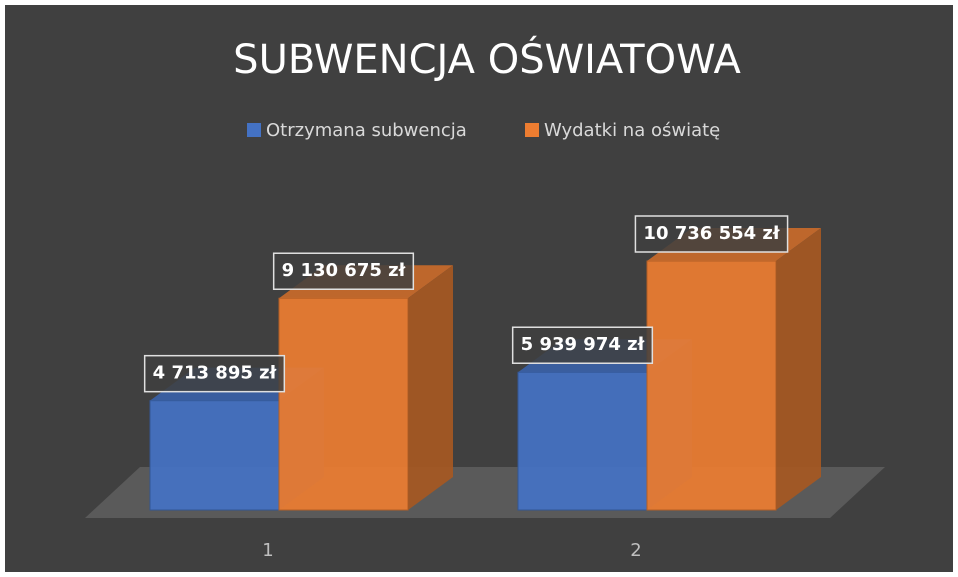 This screenshot has height=577, width=958. I want to click on x-tick-label: 1, so click(267, 550).